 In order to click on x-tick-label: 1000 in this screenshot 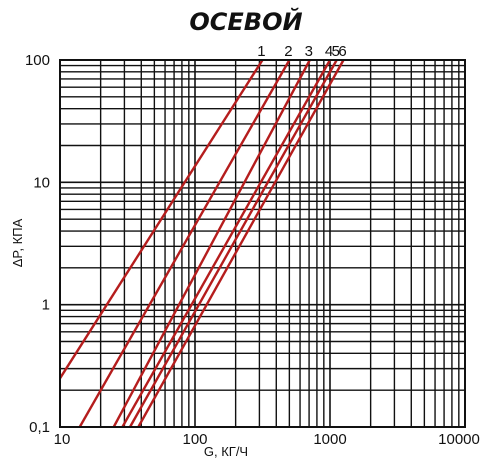, I will do `click(329, 439)`.